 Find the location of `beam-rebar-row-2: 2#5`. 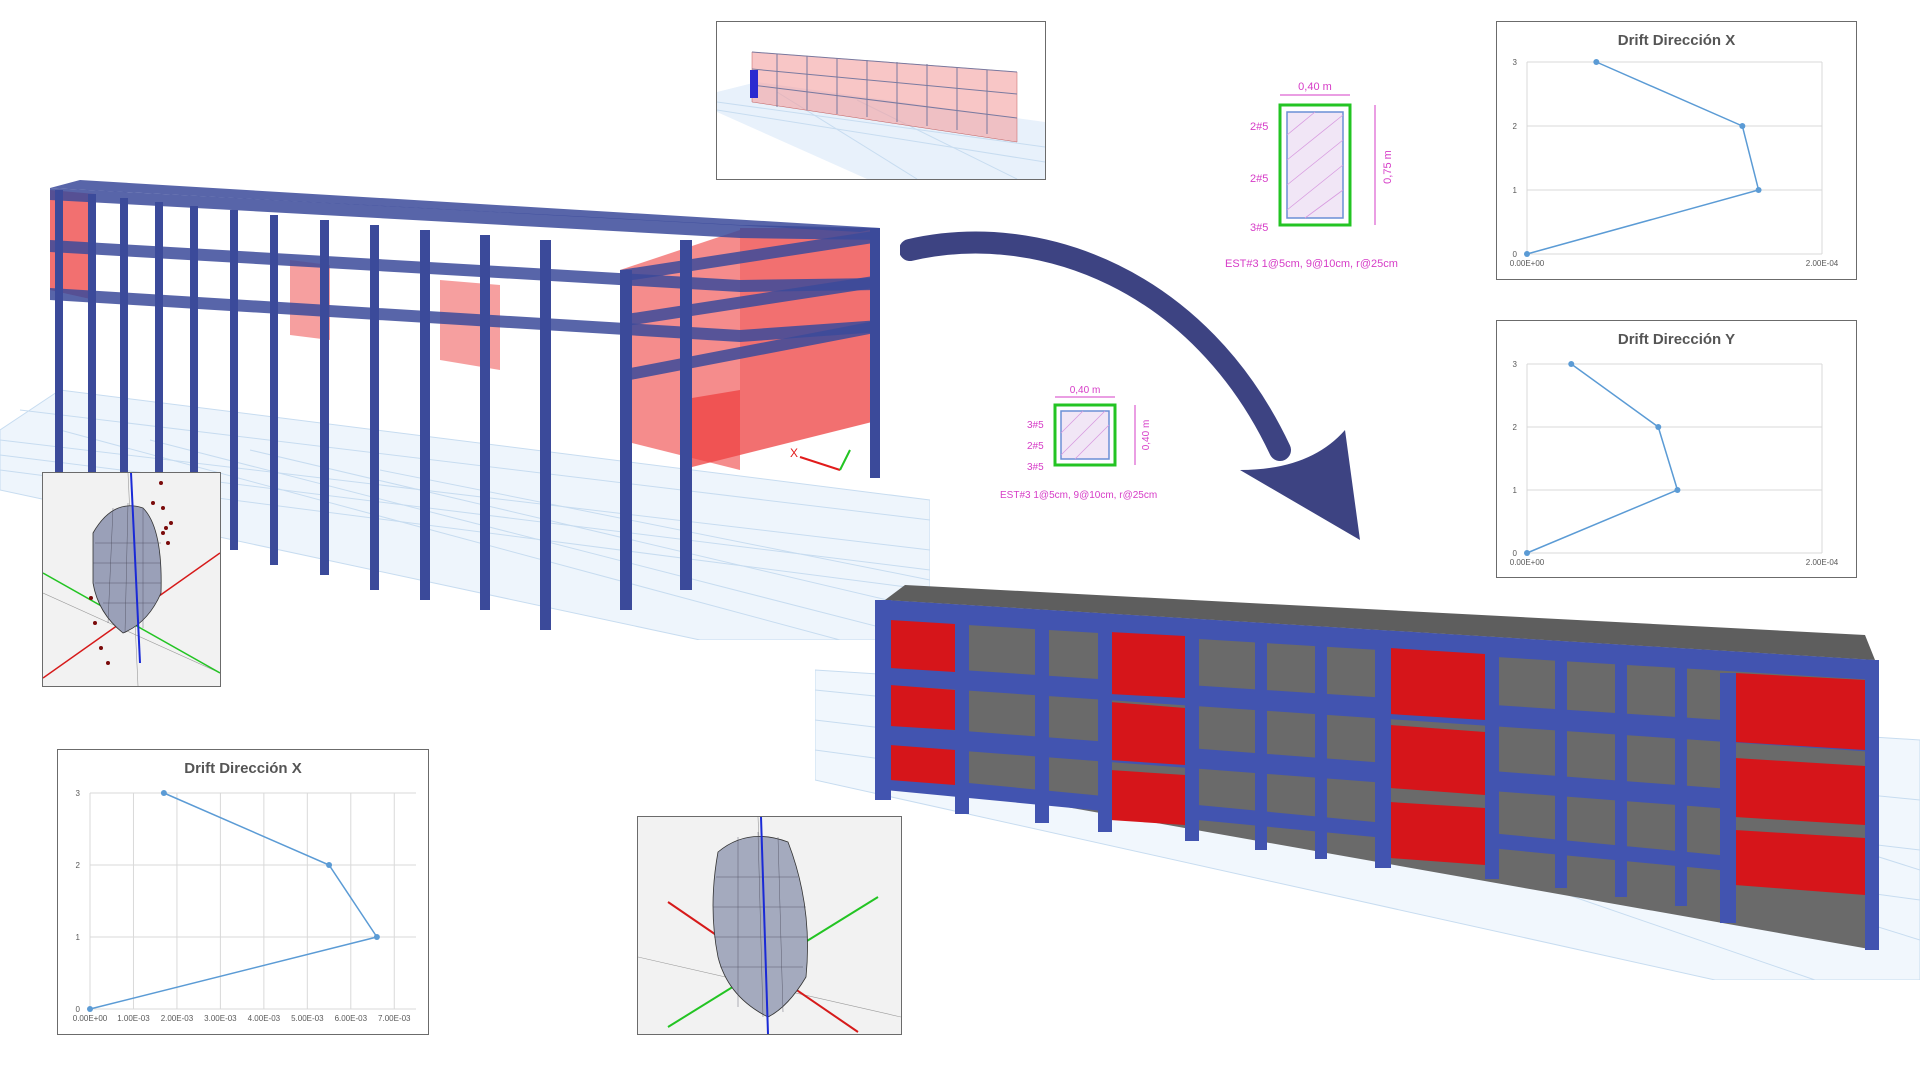

beam-rebar-row-2: 2#5 is located at coordinates (1035, 446).